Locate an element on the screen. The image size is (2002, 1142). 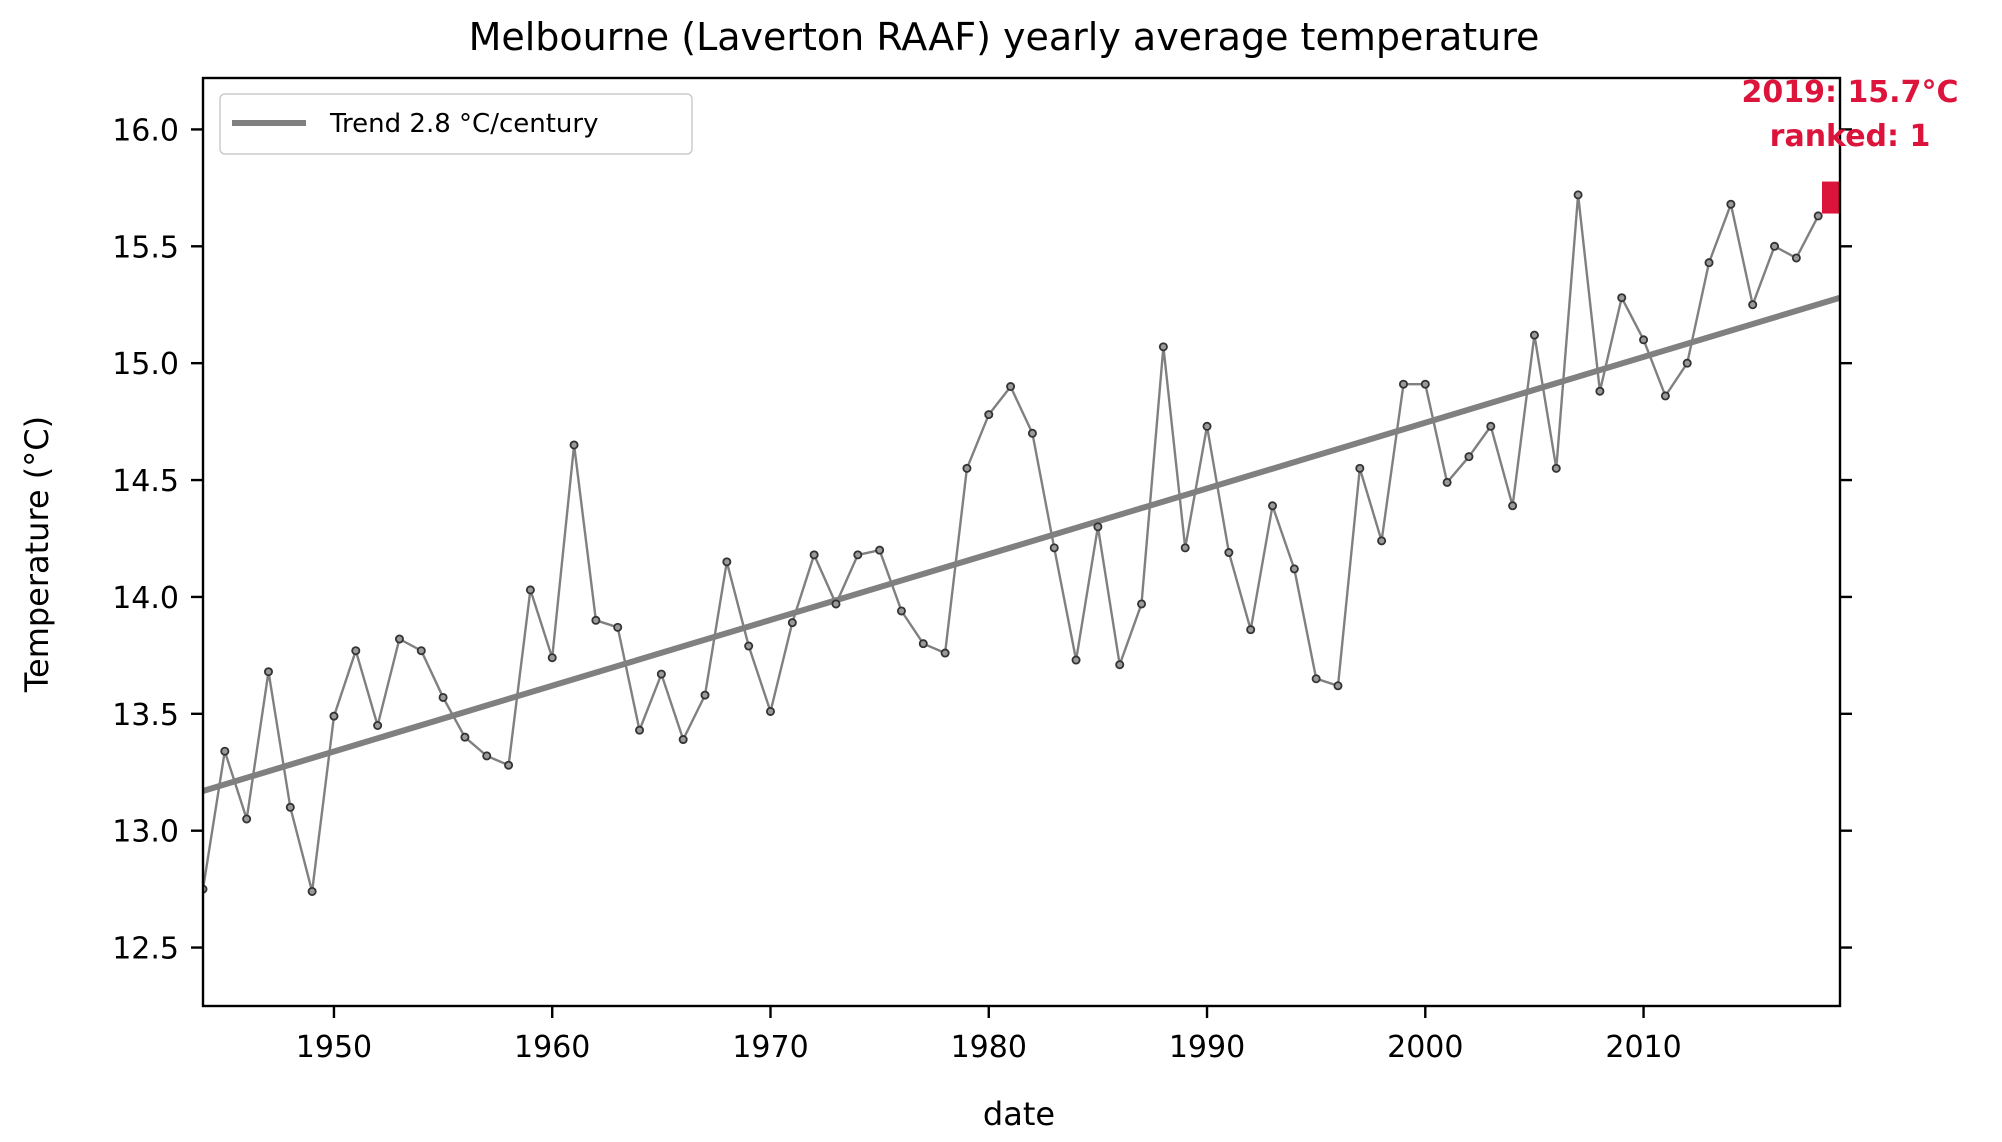
y-tick-label: 14.5 is located at coordinates (145, 481).